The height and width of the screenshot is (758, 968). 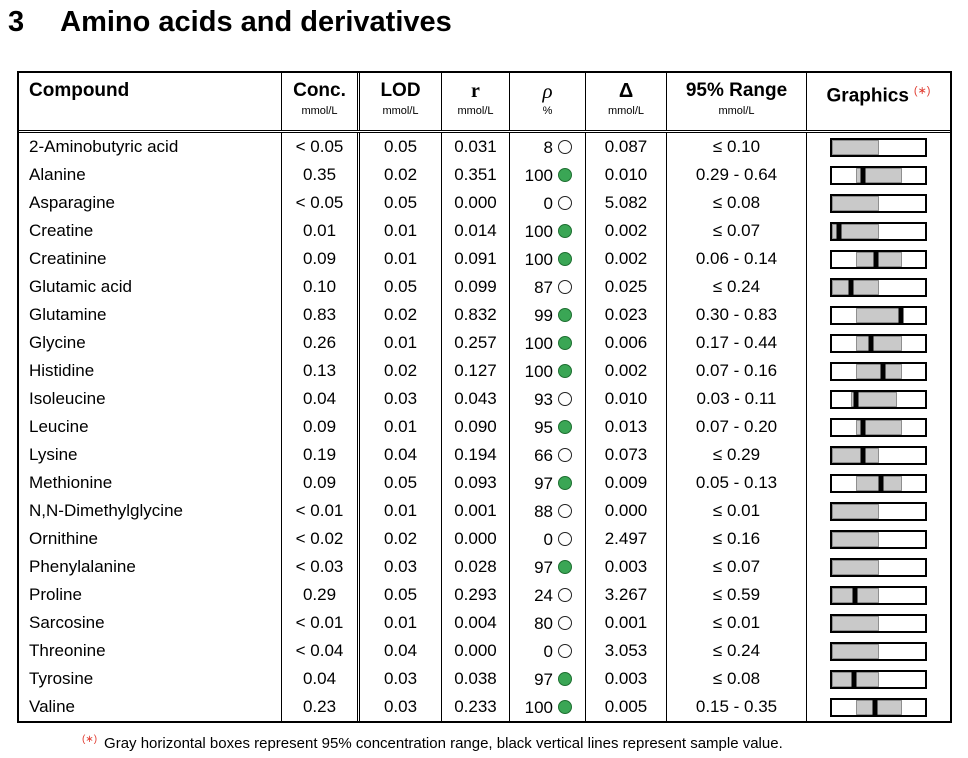 I want to click on r-value: 0.001, so click(x=475, y=511).